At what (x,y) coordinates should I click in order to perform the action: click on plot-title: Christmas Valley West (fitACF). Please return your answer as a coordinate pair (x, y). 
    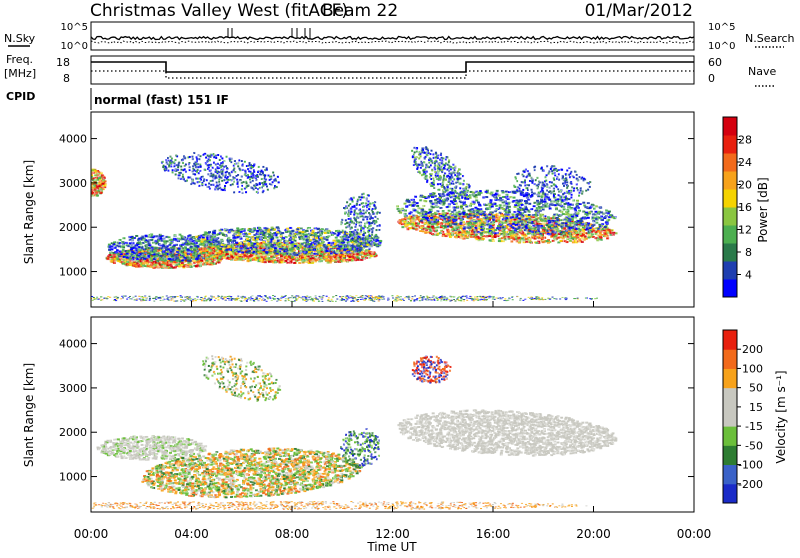
    Looking at the image, I should click on (219, 11).